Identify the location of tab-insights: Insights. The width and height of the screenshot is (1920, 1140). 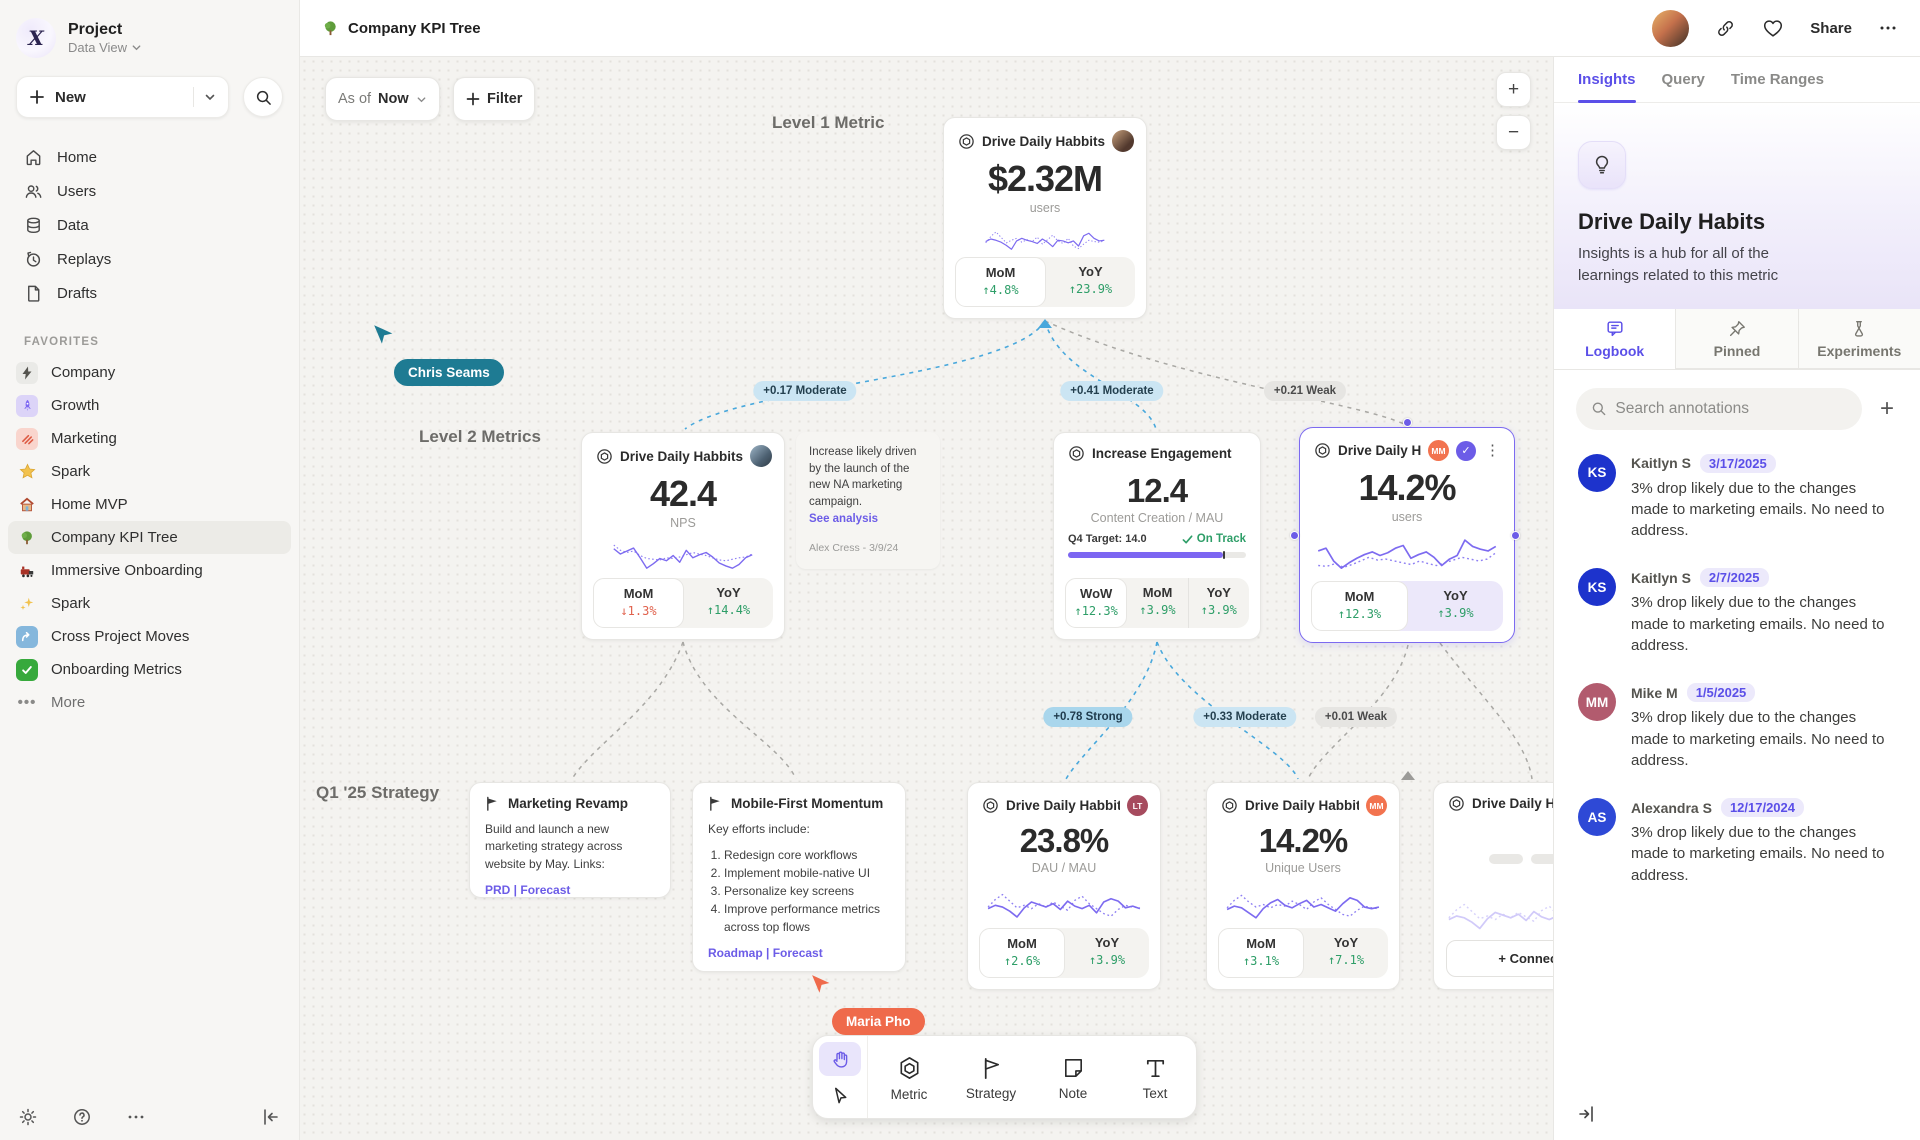
(1607, 80).